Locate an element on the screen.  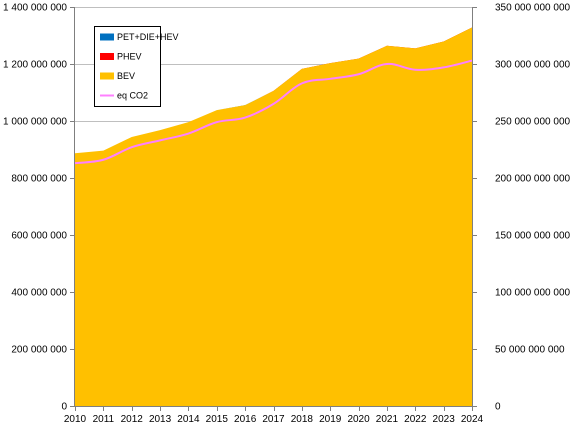
x-tick-label: 2017 is located at coordinates (273, 419).